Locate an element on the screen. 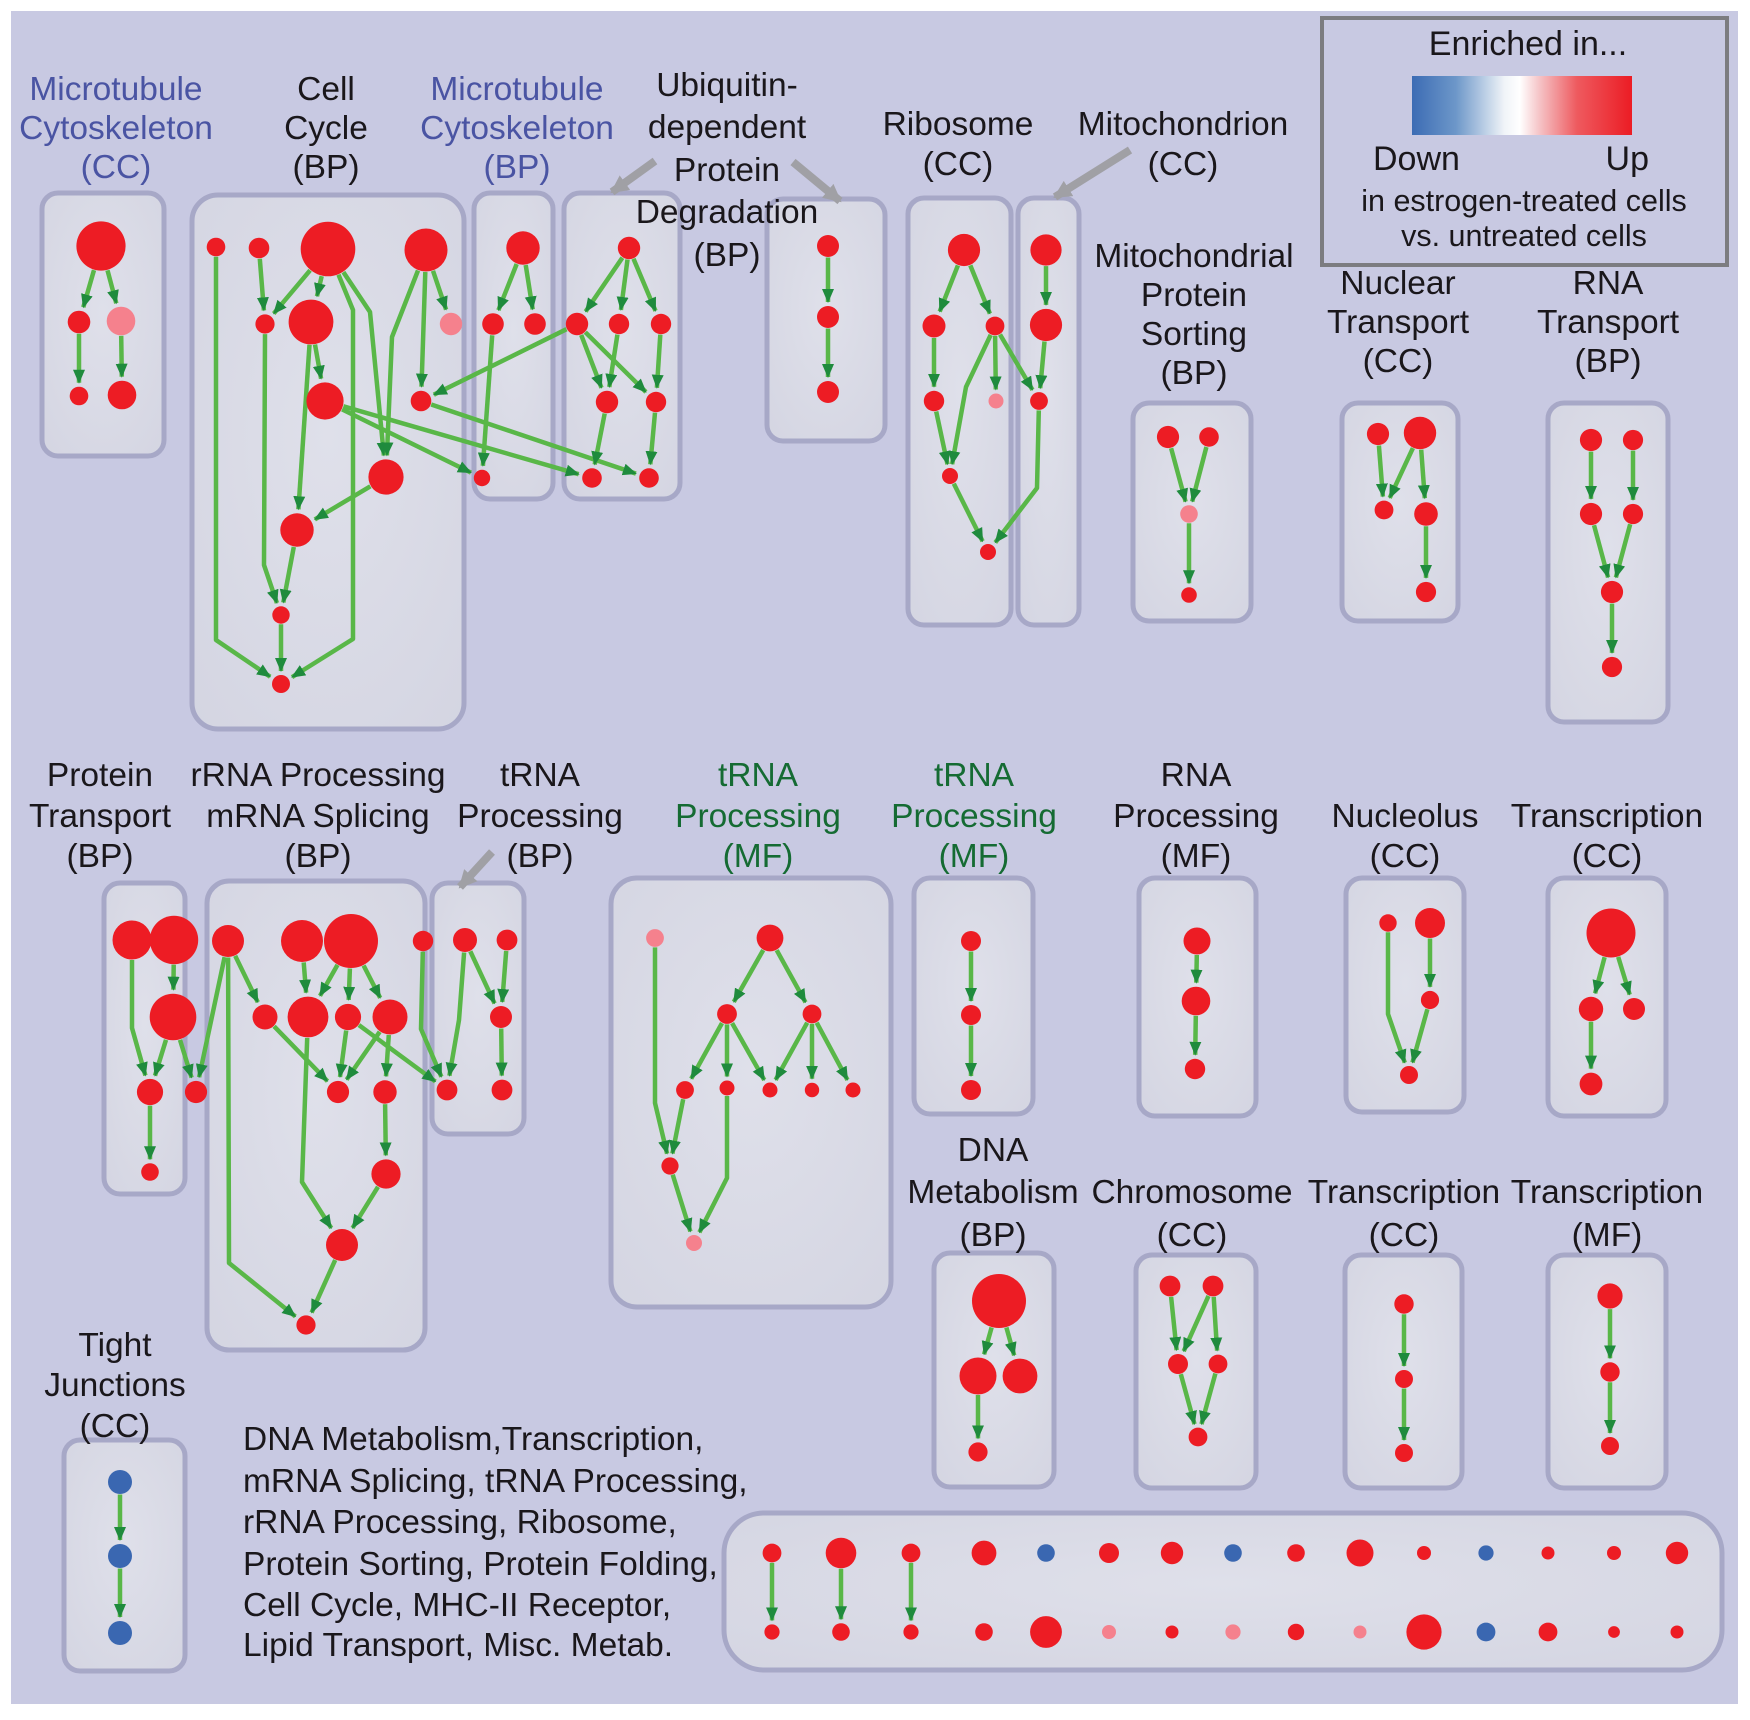  svg-text: DNA Metabolism,Transcription, is located at coordinates (473, 1439).